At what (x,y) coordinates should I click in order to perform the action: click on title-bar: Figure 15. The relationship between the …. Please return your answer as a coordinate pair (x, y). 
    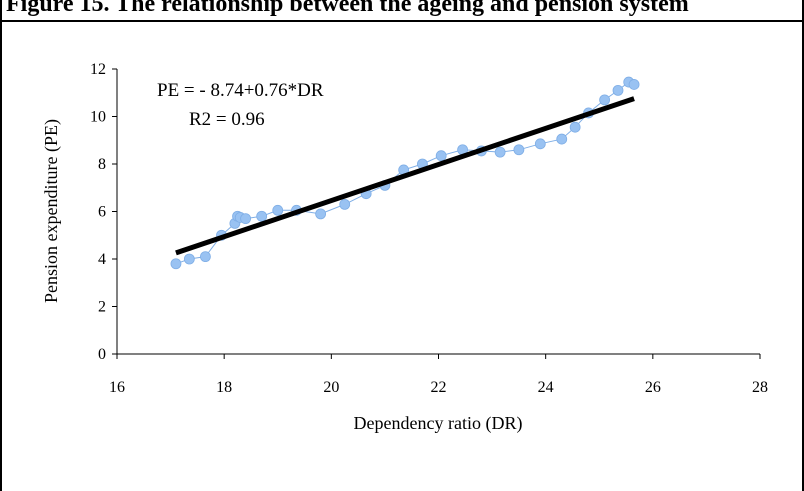
    Looking at the image, I should click on (403, 11).